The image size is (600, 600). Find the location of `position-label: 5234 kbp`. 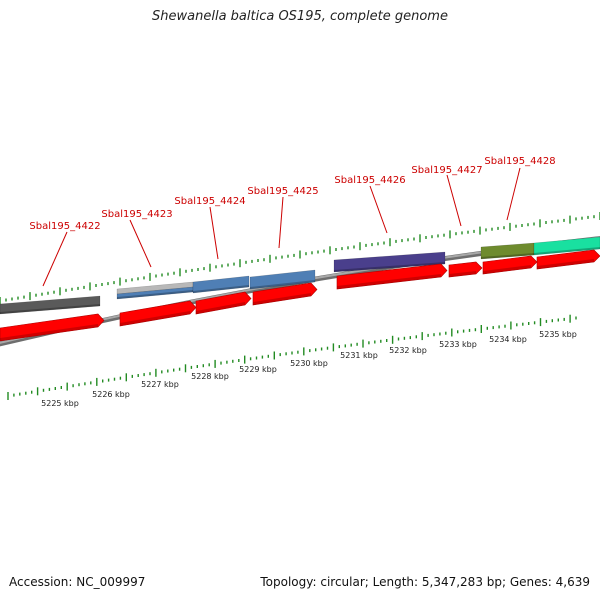

position-label: 5234 kbp is located at coordinates (508, 339).